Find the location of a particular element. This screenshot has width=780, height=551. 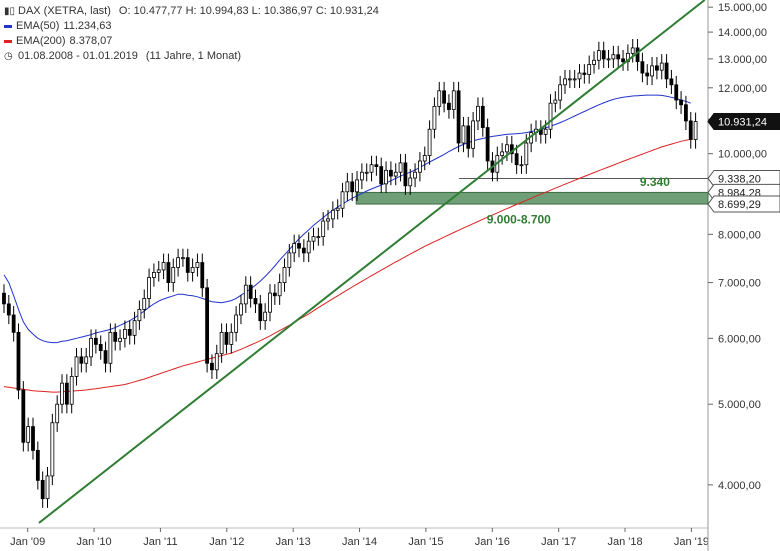

y-tick-label: 6.000,00 is located at coordinates (739, 339).